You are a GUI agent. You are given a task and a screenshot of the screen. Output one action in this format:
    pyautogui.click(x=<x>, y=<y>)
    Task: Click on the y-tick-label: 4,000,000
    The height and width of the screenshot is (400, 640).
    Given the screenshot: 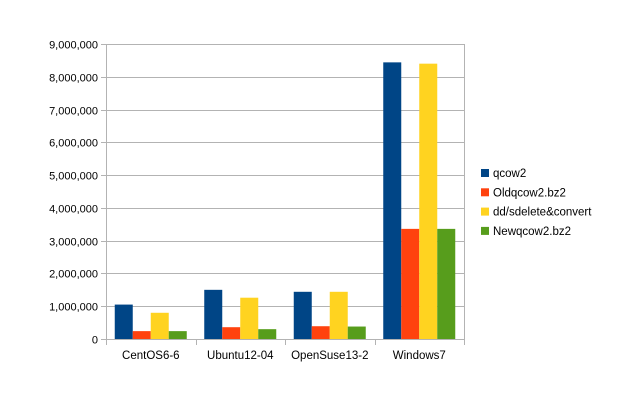 What is the action you would take?
    pyautogui.click(x=73, y=210)
    